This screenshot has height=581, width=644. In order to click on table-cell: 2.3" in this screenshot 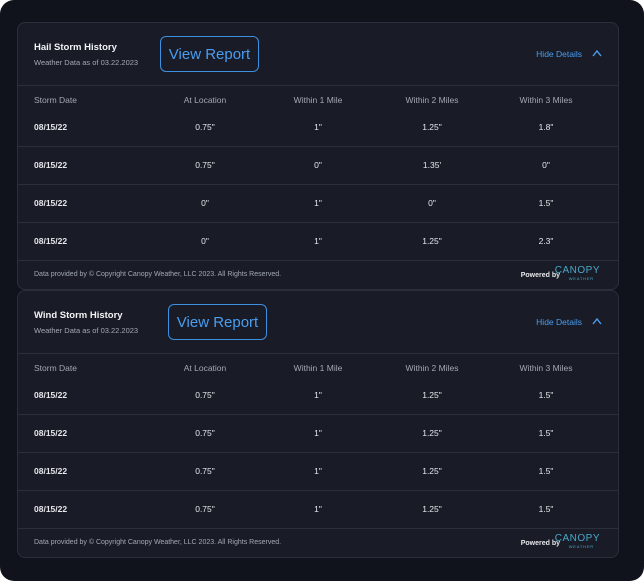, I will do `click(546, 241)`.